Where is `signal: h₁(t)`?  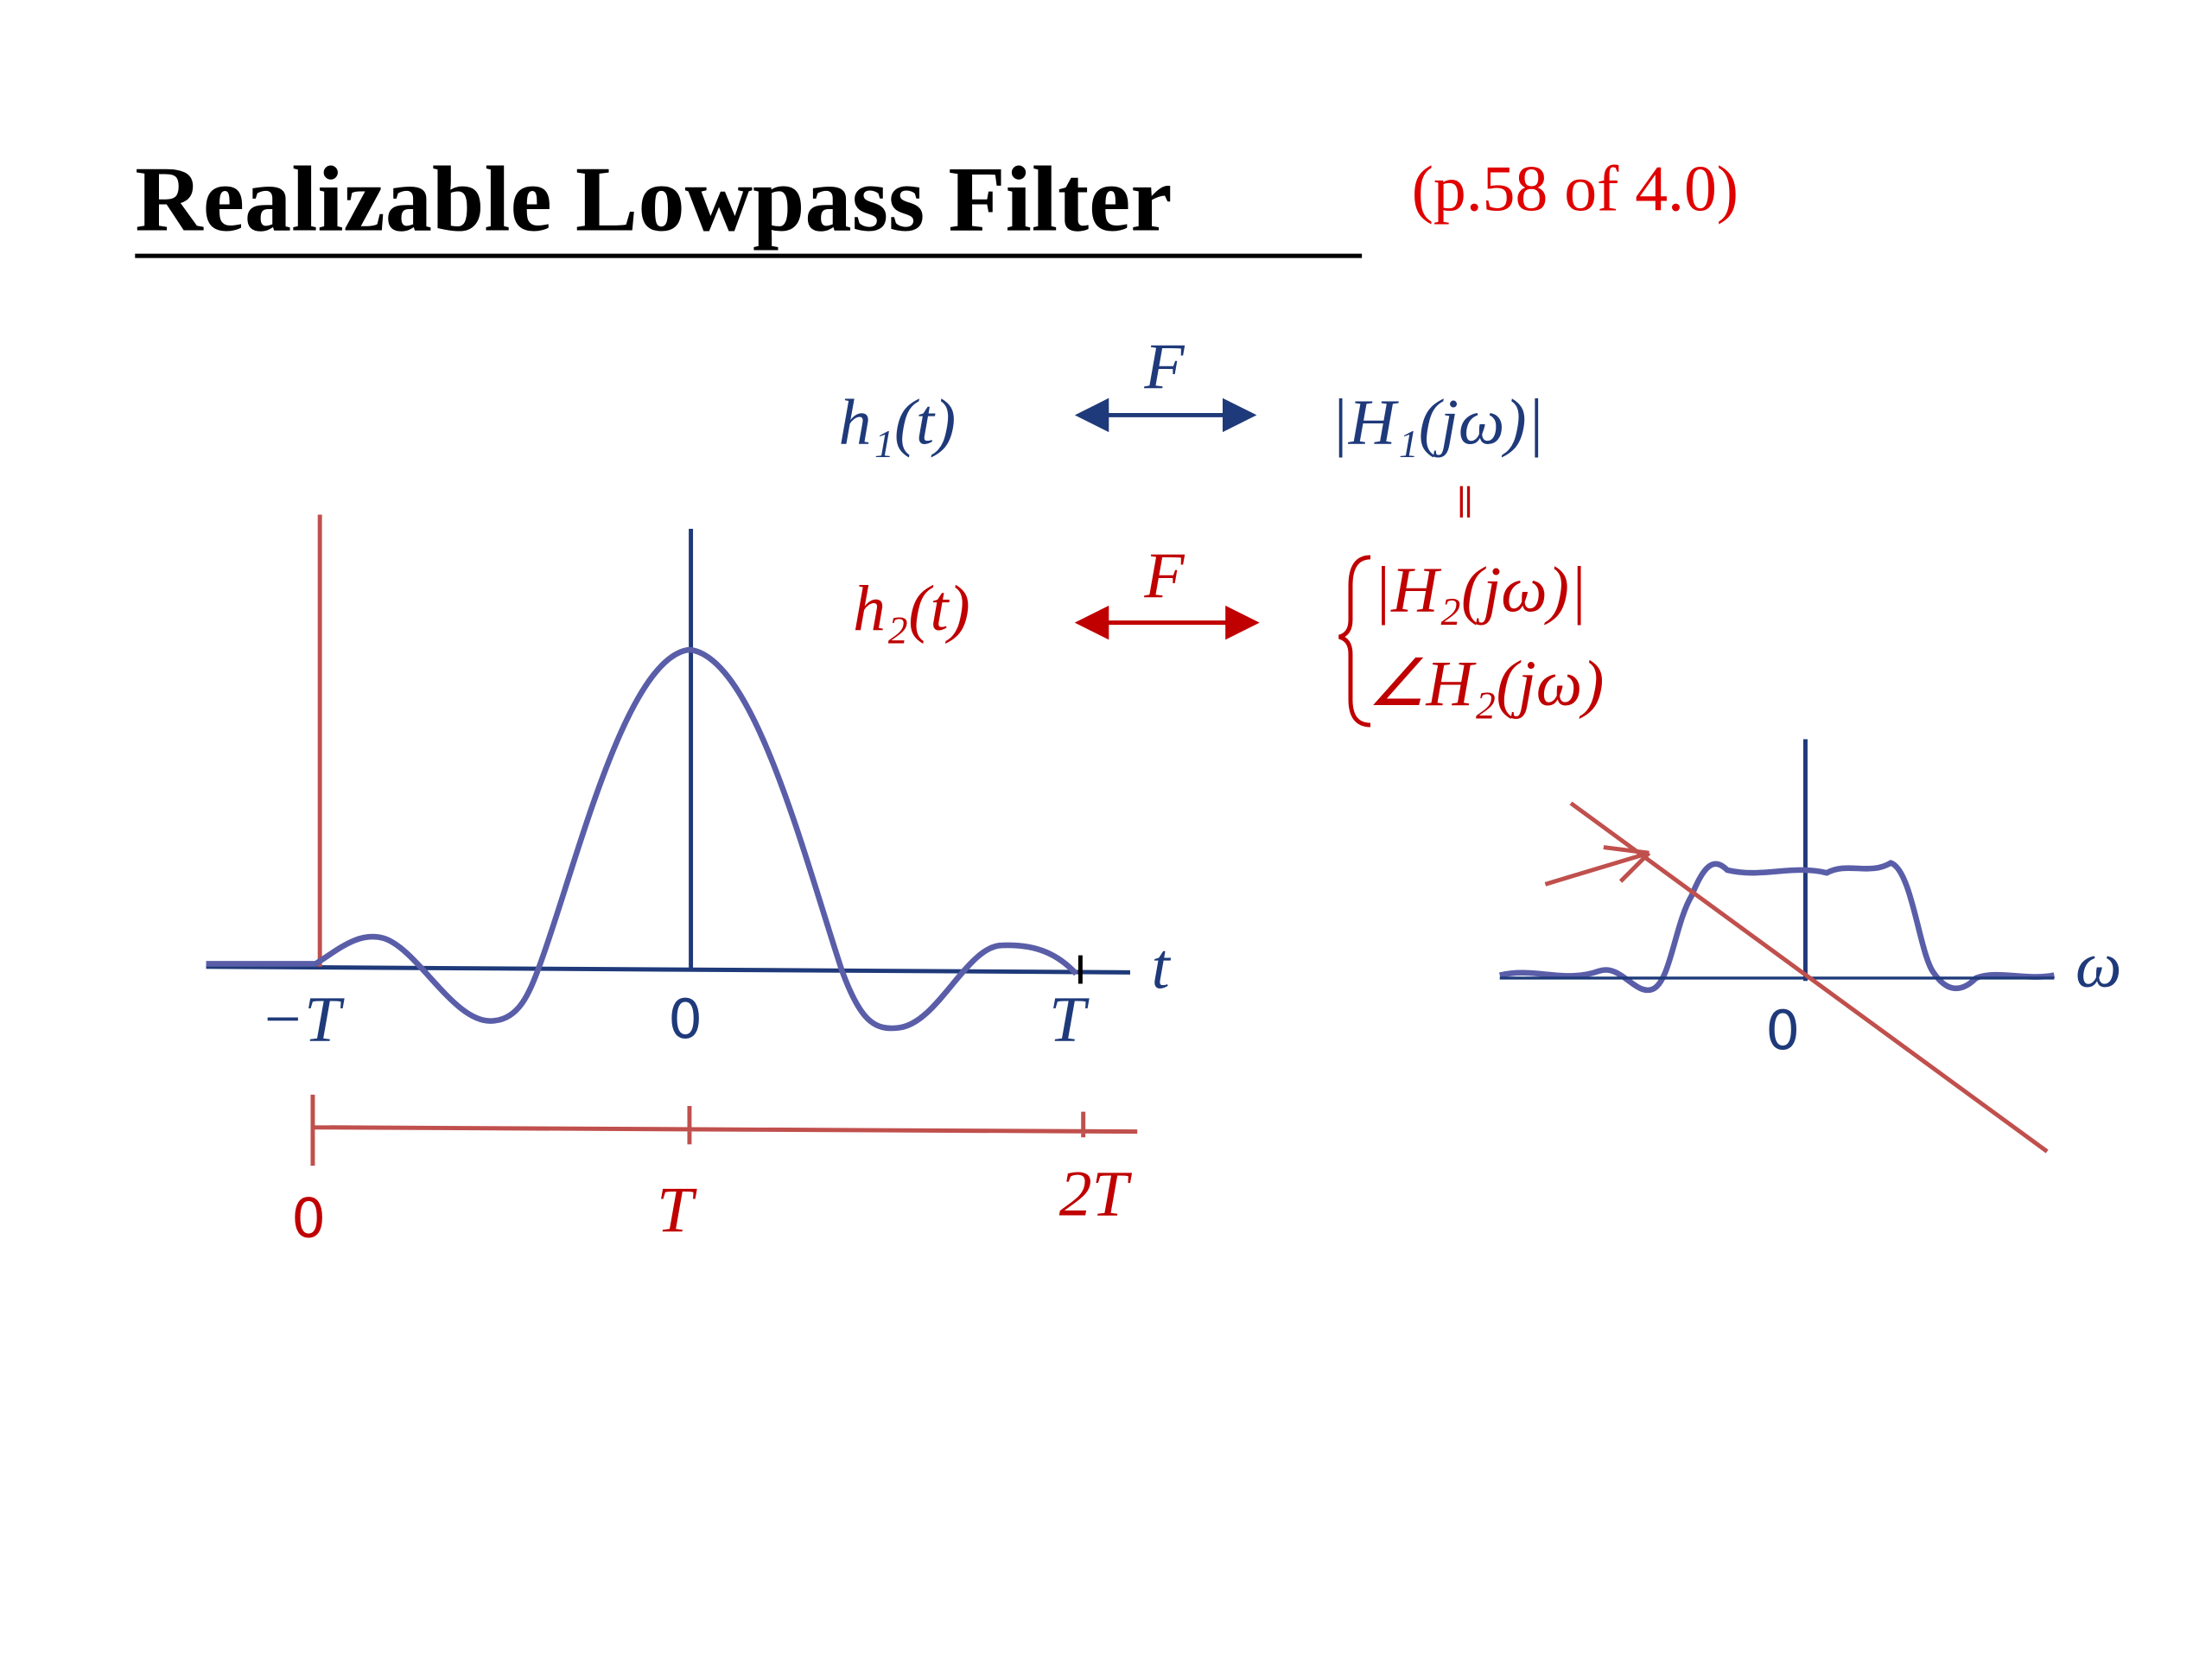 signal: h₁(t) is located at coordinates (898, 422).